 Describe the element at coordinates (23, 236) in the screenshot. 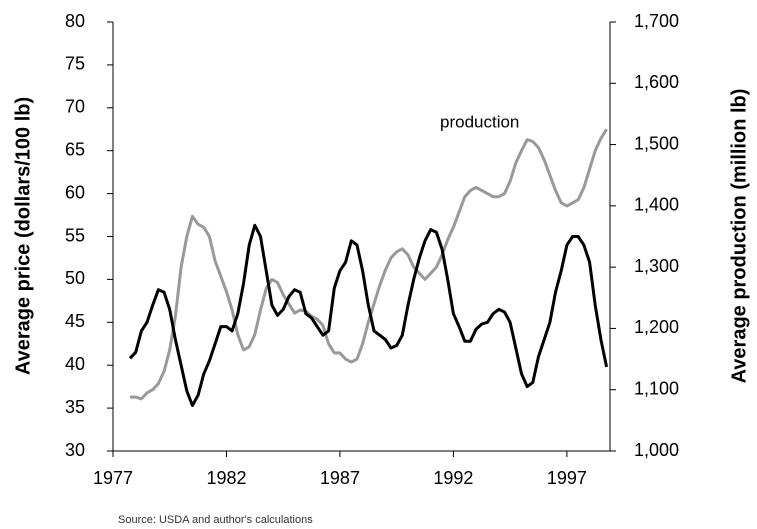

I see `y-axis-title: Average price (dollars/100 lb)` at that location.